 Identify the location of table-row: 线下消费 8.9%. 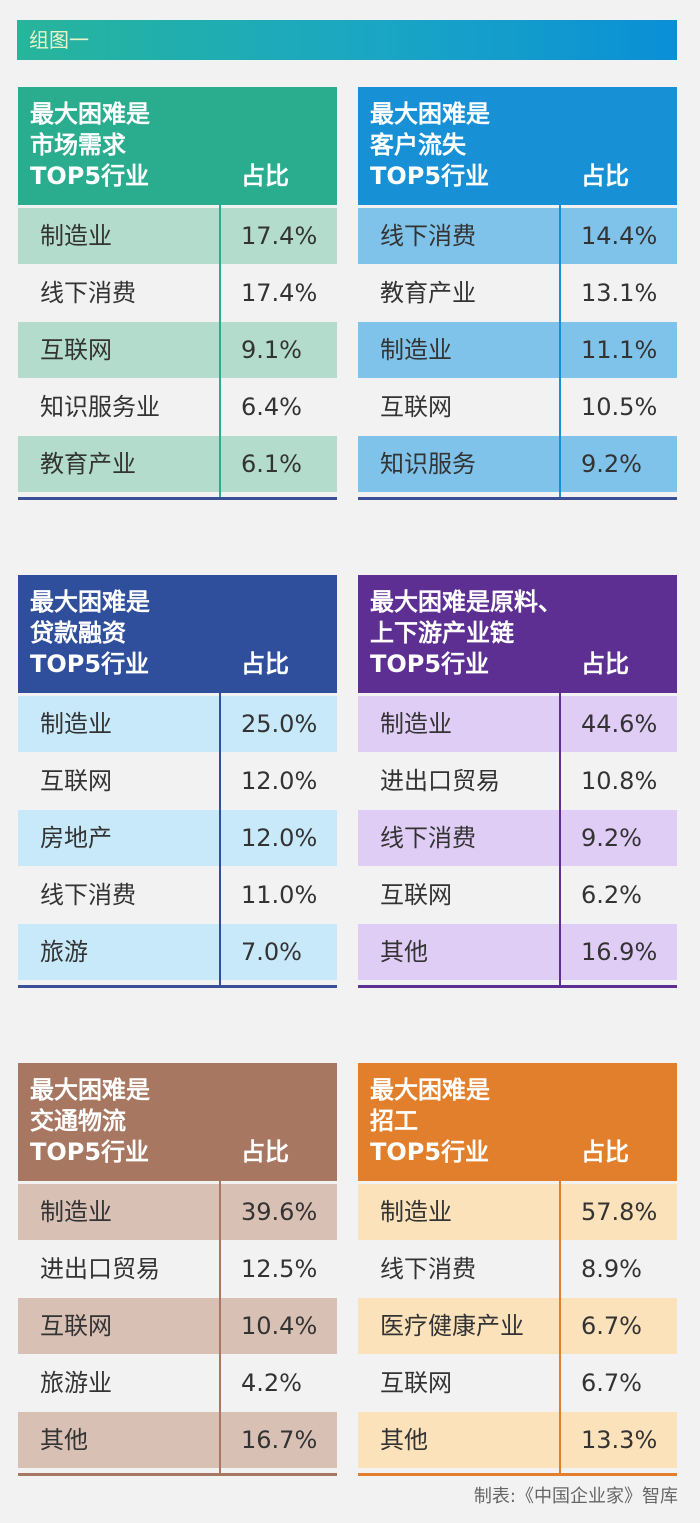
(517, 1269).